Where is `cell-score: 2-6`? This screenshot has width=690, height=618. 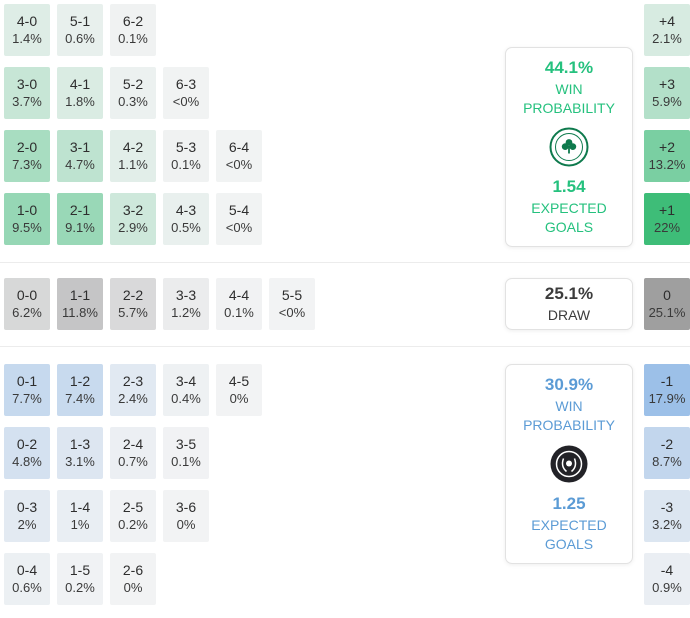 cell-score: 2-6 is located at coordinates (133, 570).